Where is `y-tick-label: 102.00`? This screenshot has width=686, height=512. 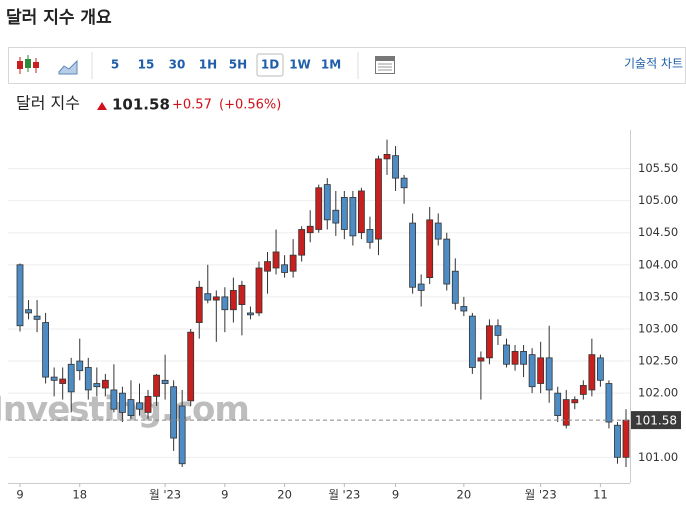 y-tick-label: 102.00 is located at coordinates (658, 393).